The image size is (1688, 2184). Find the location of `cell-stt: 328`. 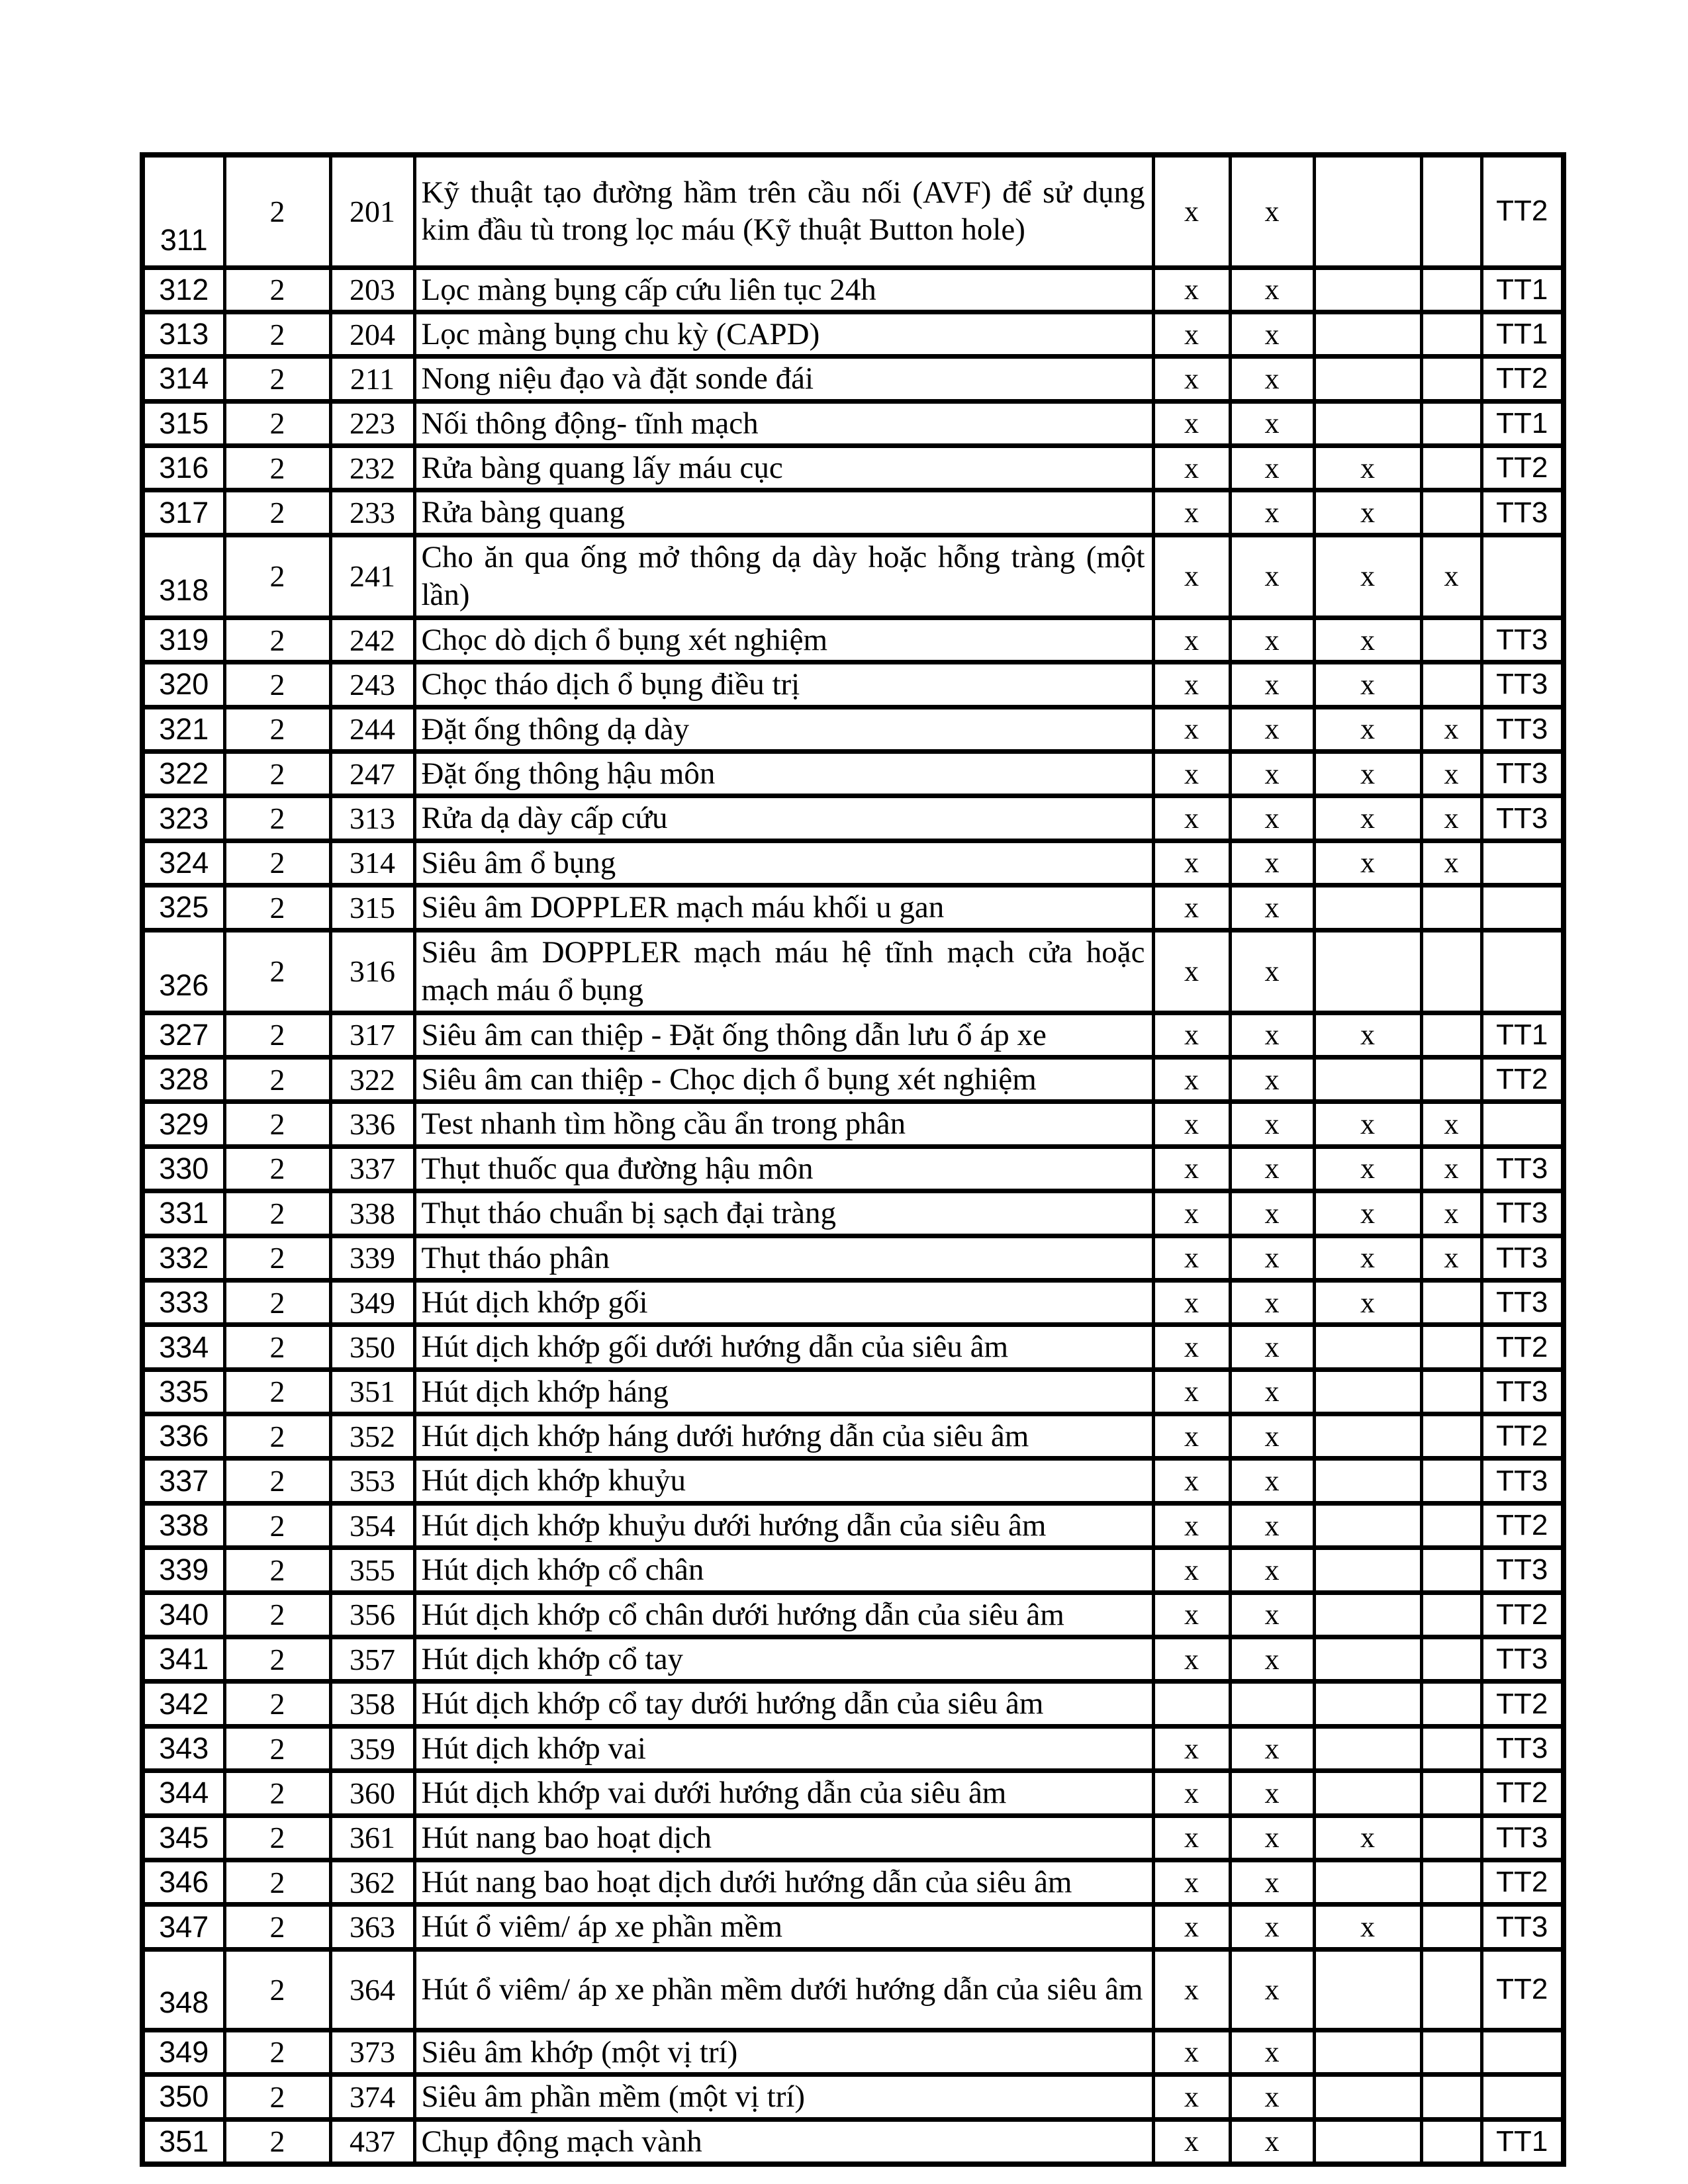

cell-stt: 328 is located at coordinates (183, 1079).